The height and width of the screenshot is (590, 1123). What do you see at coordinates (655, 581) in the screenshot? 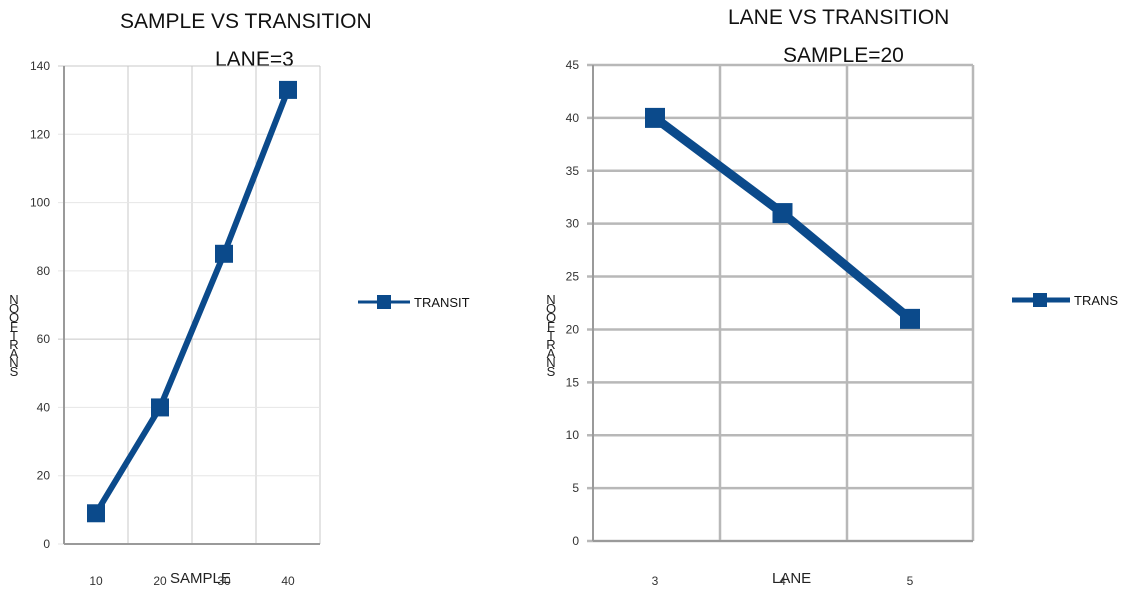
I see `x-tick-label: 3` at bounding box center [655, 581].